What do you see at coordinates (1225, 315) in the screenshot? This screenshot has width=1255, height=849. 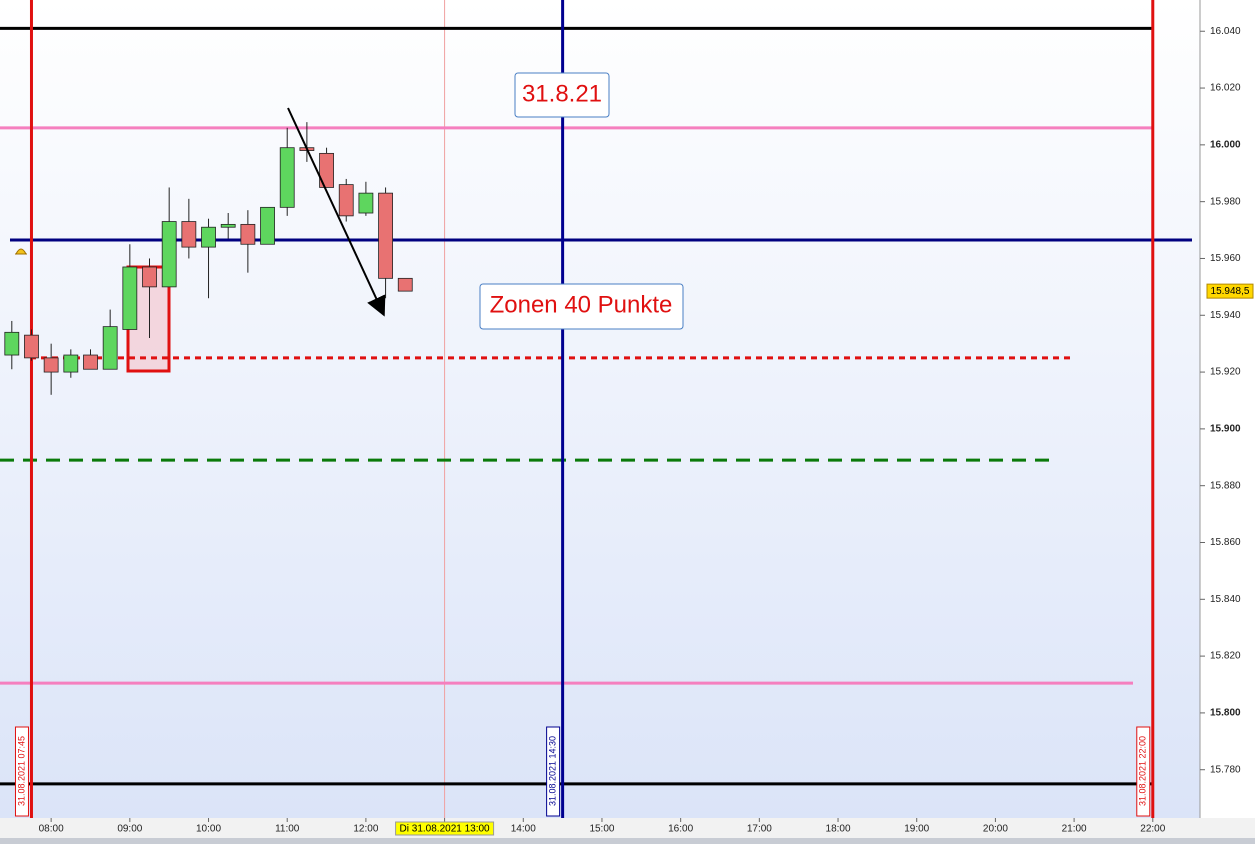 I see `y-tick-label: 15.940` at bounding box center [1225, 315].